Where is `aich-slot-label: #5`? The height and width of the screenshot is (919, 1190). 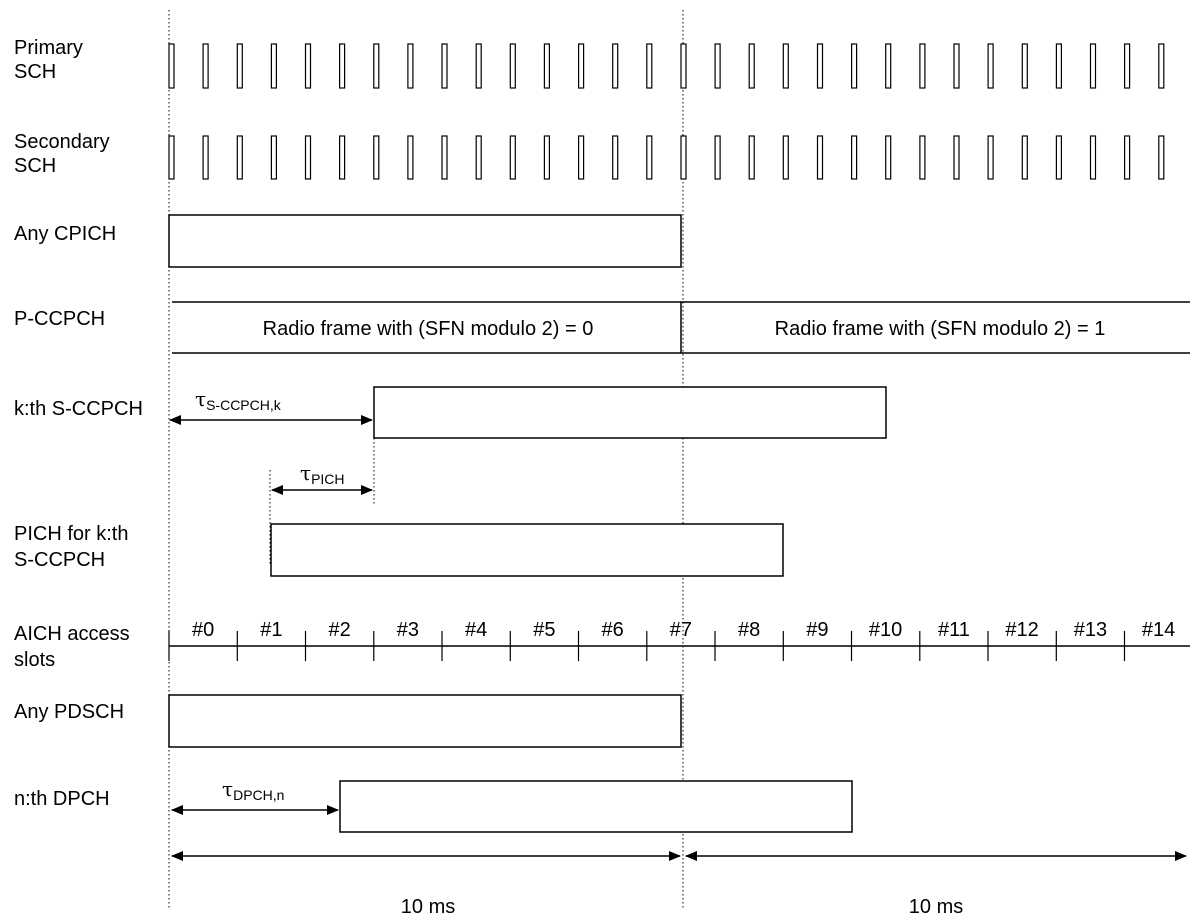
aich-slot-label: #5 is located at coordinates (544, 630).